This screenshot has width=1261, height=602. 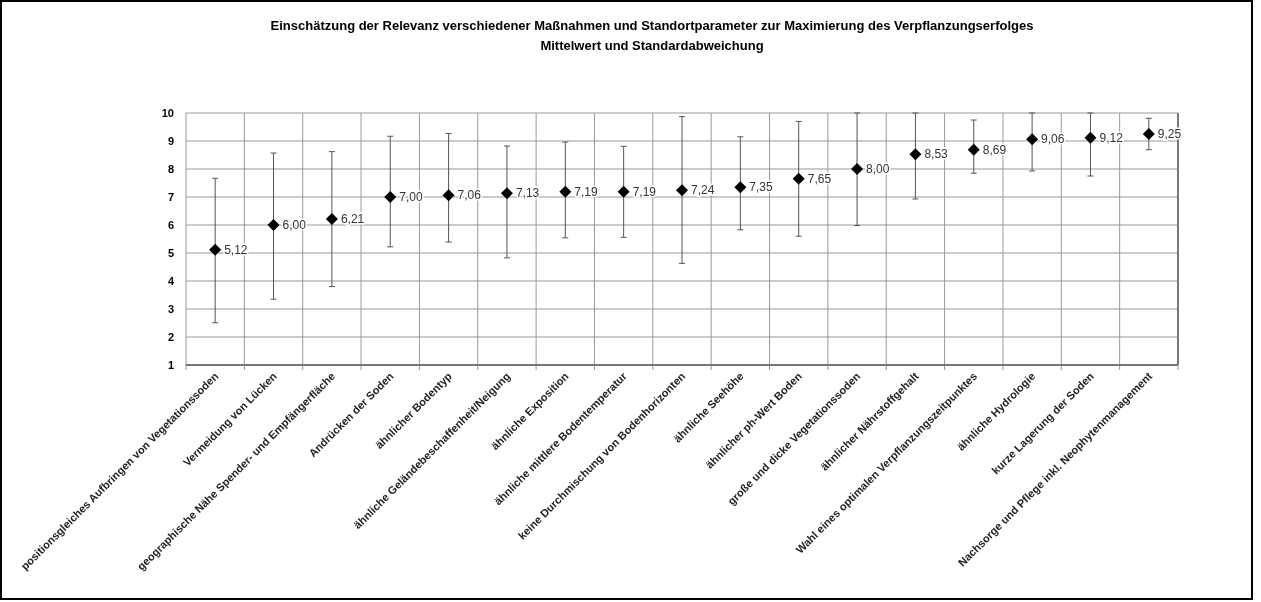 What do you see at coordinates (236, 249) in the screenshot?
I see `data-label: 5,12` at bounding box center [236, 249].